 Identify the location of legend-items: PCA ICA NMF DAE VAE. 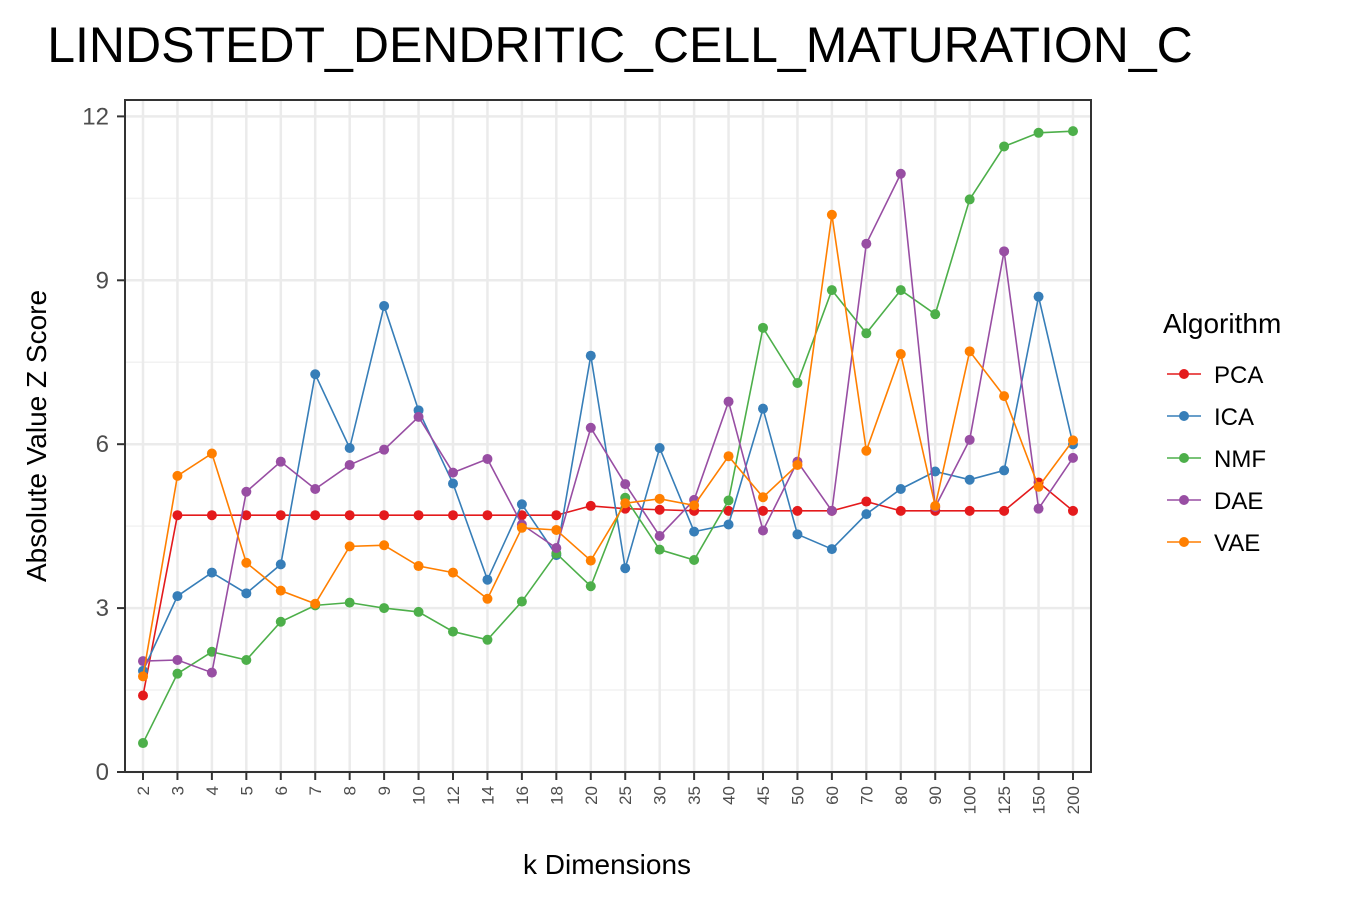
(1216, 459).